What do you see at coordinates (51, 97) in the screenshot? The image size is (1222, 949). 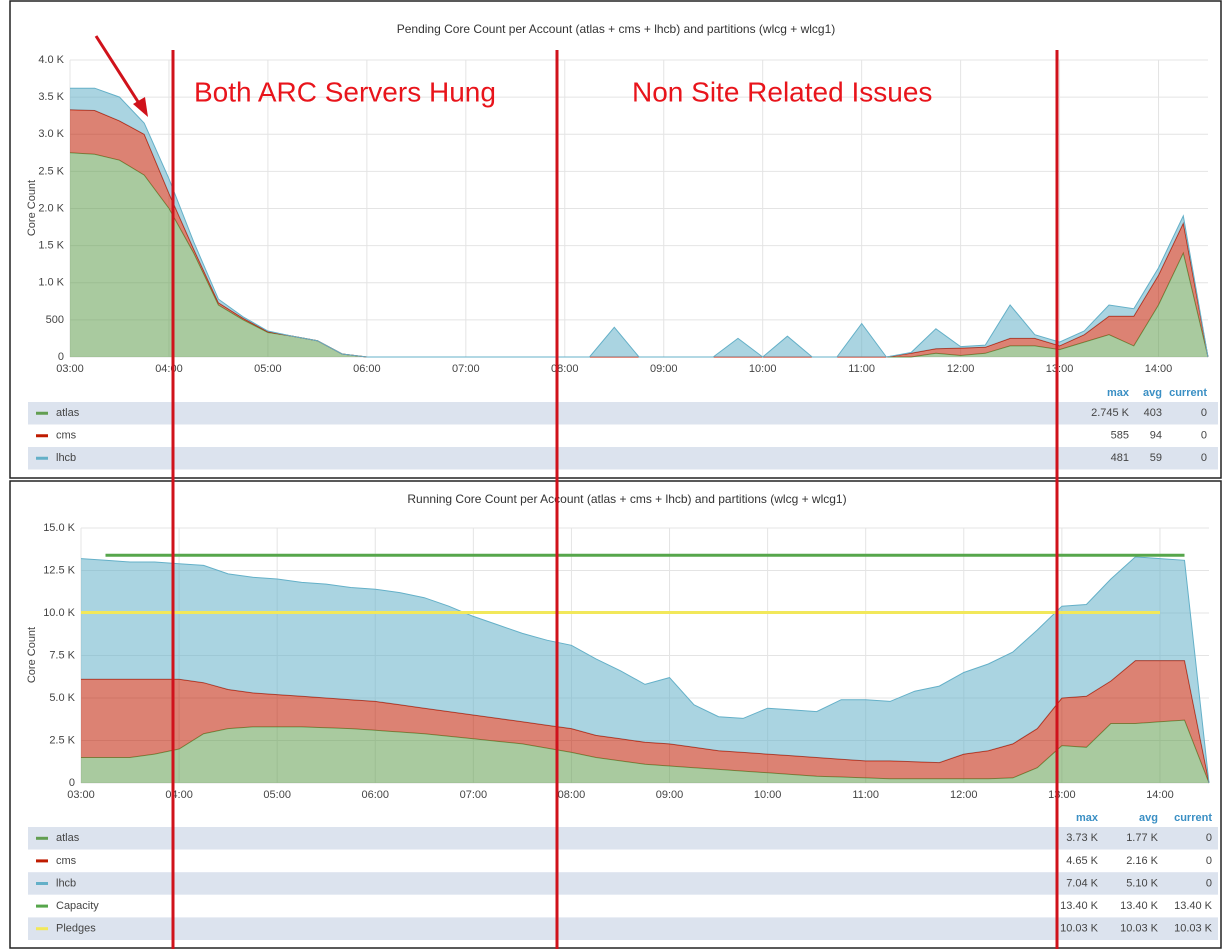 I see `y-tick-label: 3.5 K` at bounding box center [51, 97].